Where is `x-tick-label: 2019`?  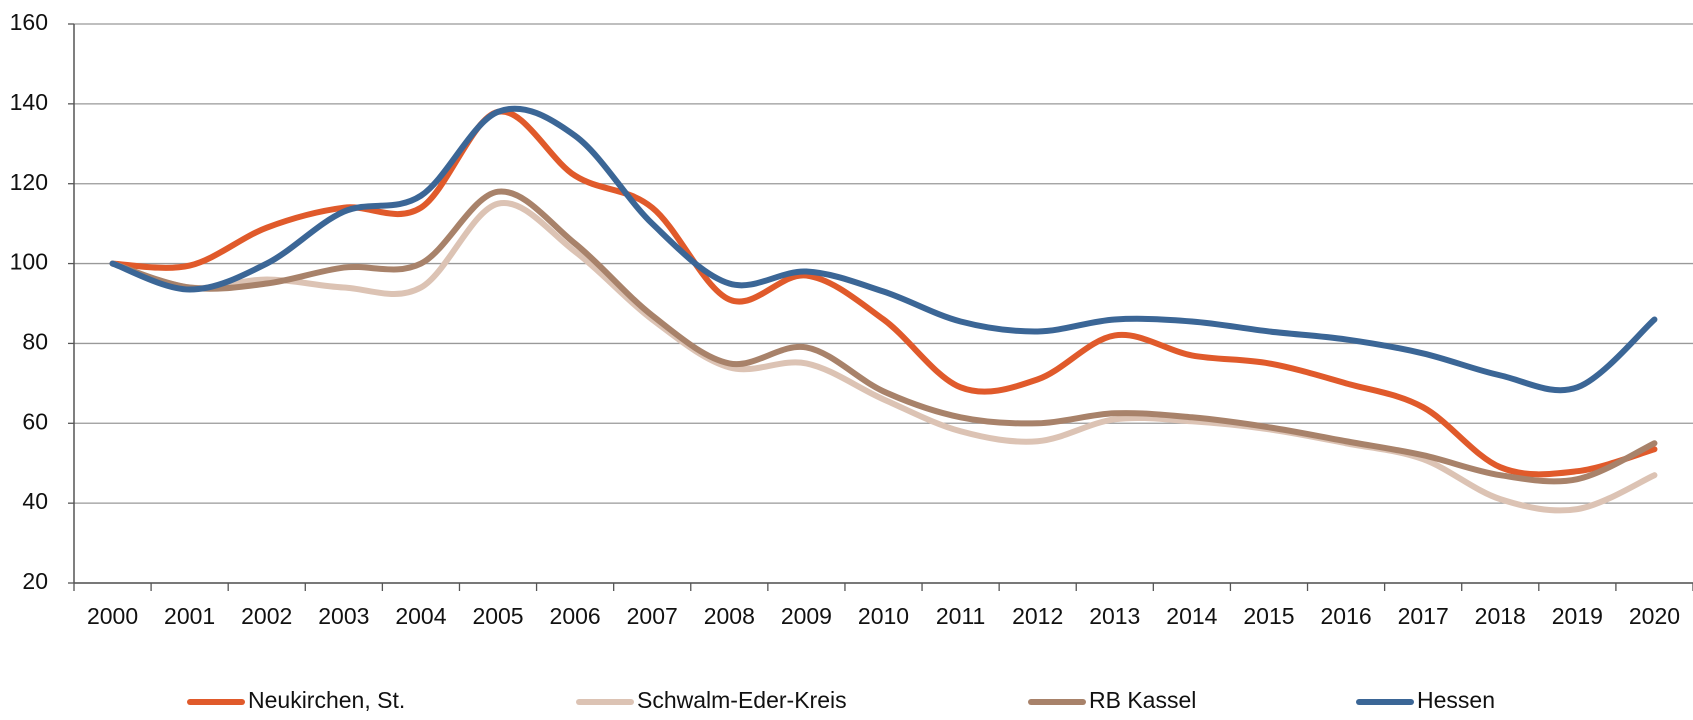
x-tick-label: 2019 is located at coordinates (1577, 616).